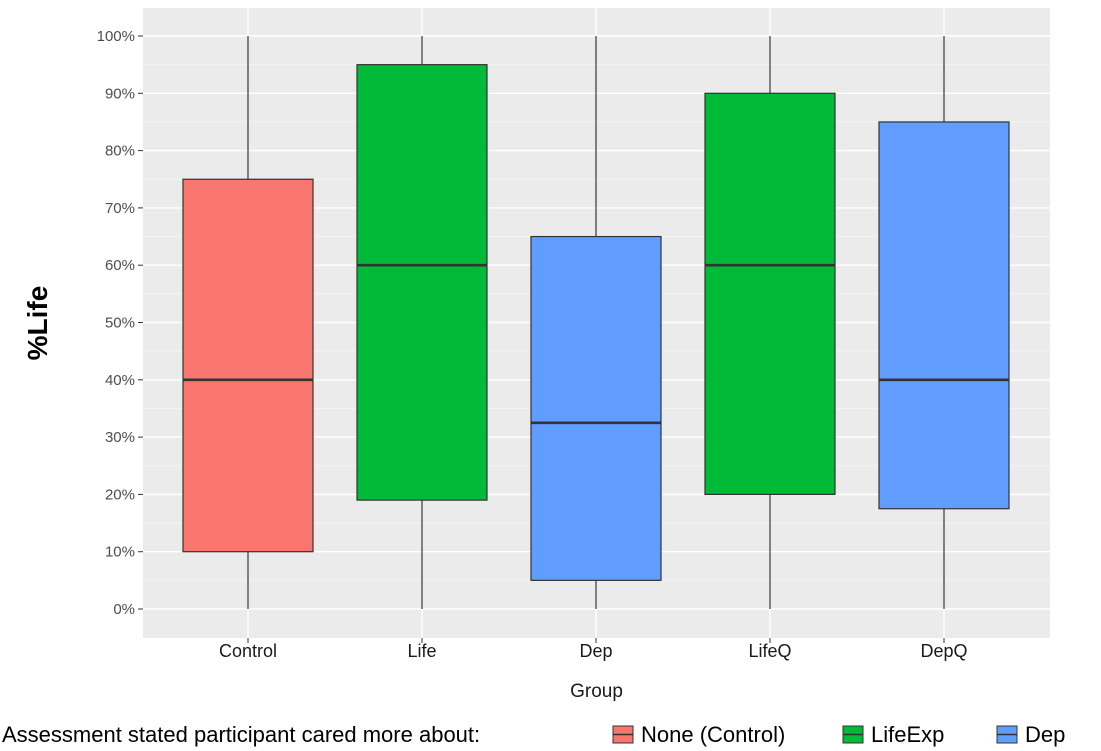  What do you see at coordinates (116, 36) in the screenshot?
I see `y-tick-label: 100%` at bounding box center [116, 36].